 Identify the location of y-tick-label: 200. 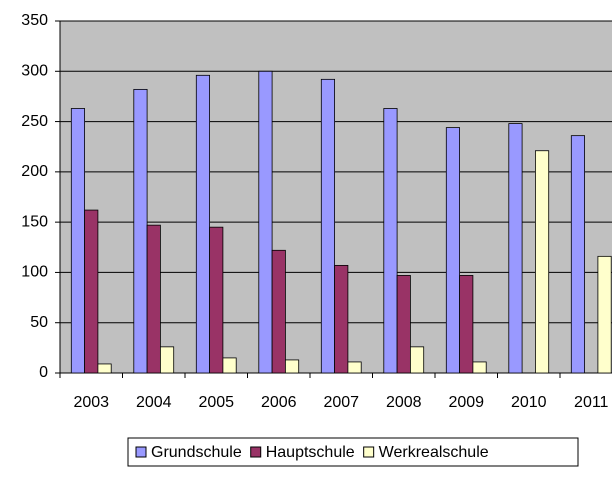
(34, 171).